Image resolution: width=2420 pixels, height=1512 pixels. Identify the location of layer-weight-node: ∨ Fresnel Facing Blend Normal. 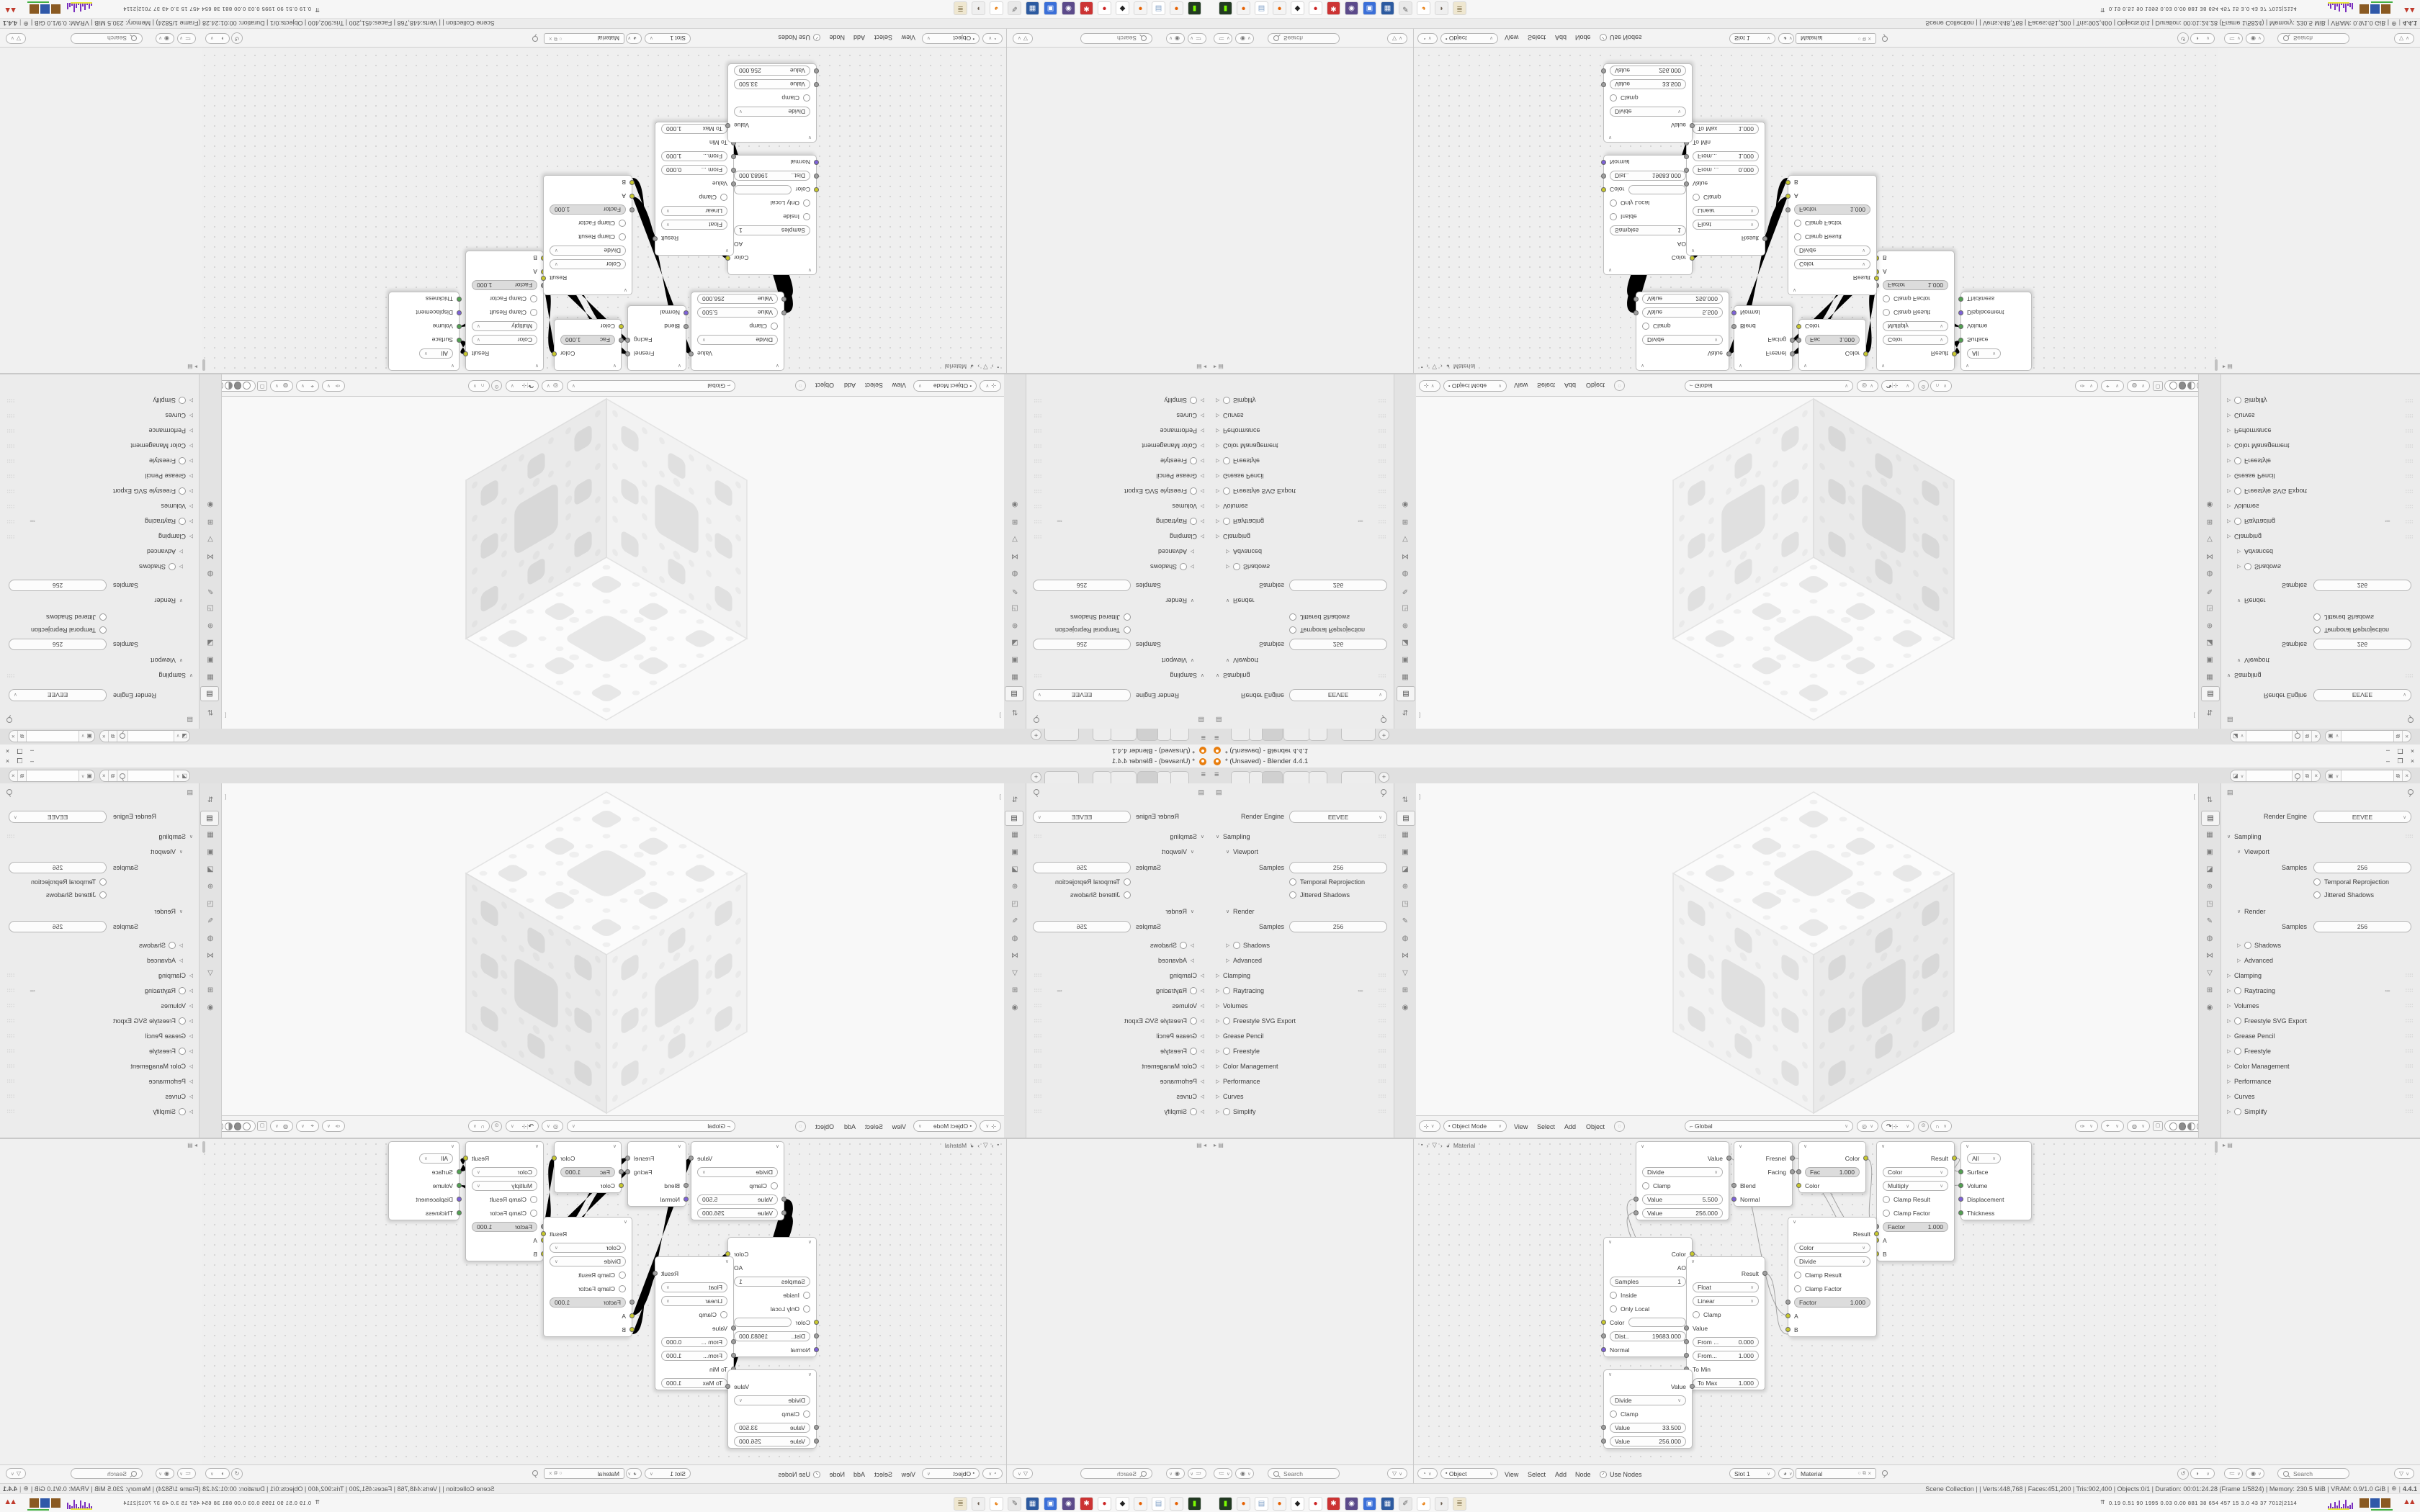
(1763, 1174).